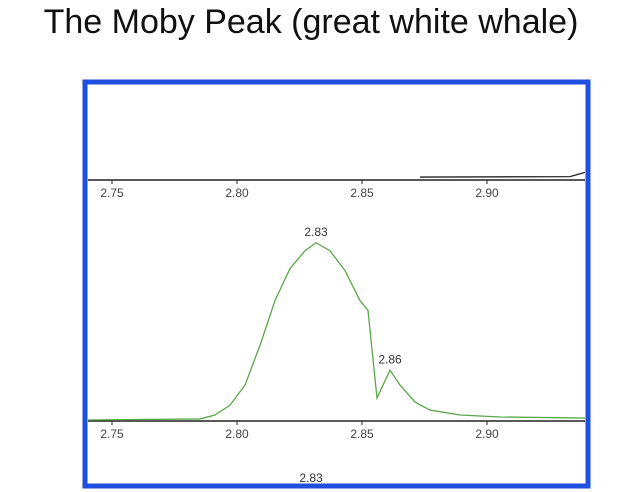  I want to click on trace, so click(502, 174).